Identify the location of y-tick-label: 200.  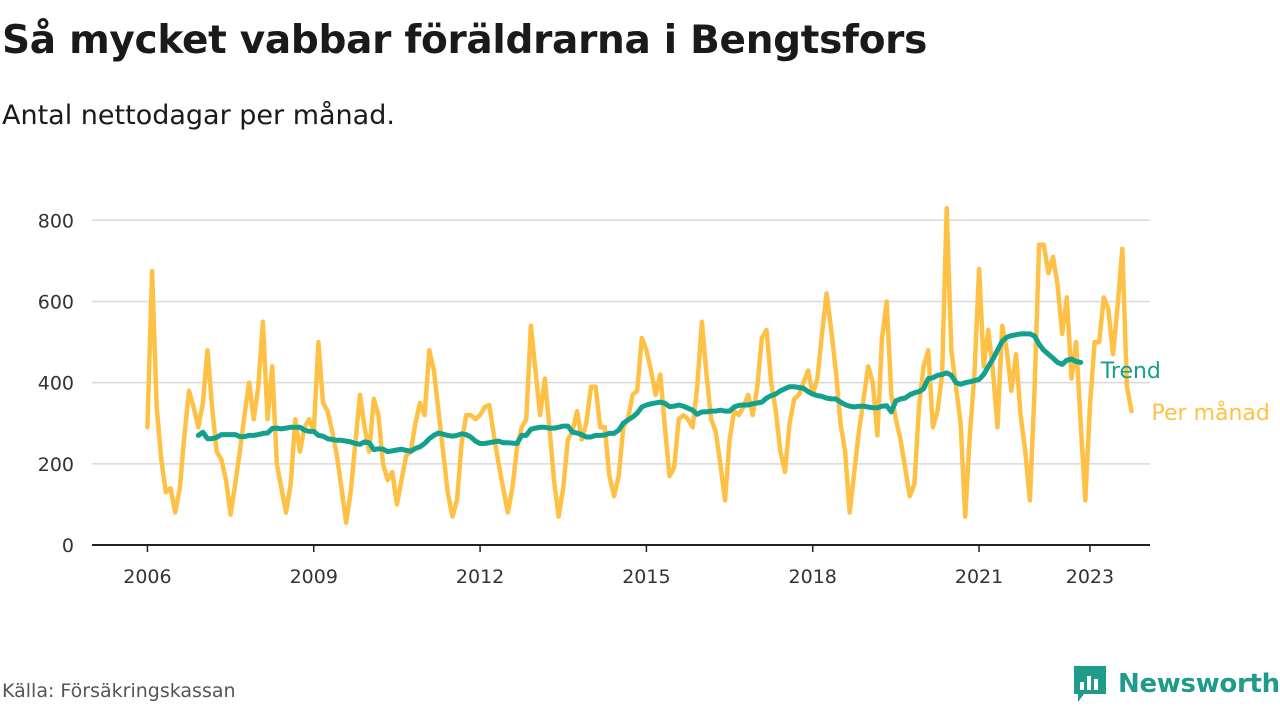
(56, 465).